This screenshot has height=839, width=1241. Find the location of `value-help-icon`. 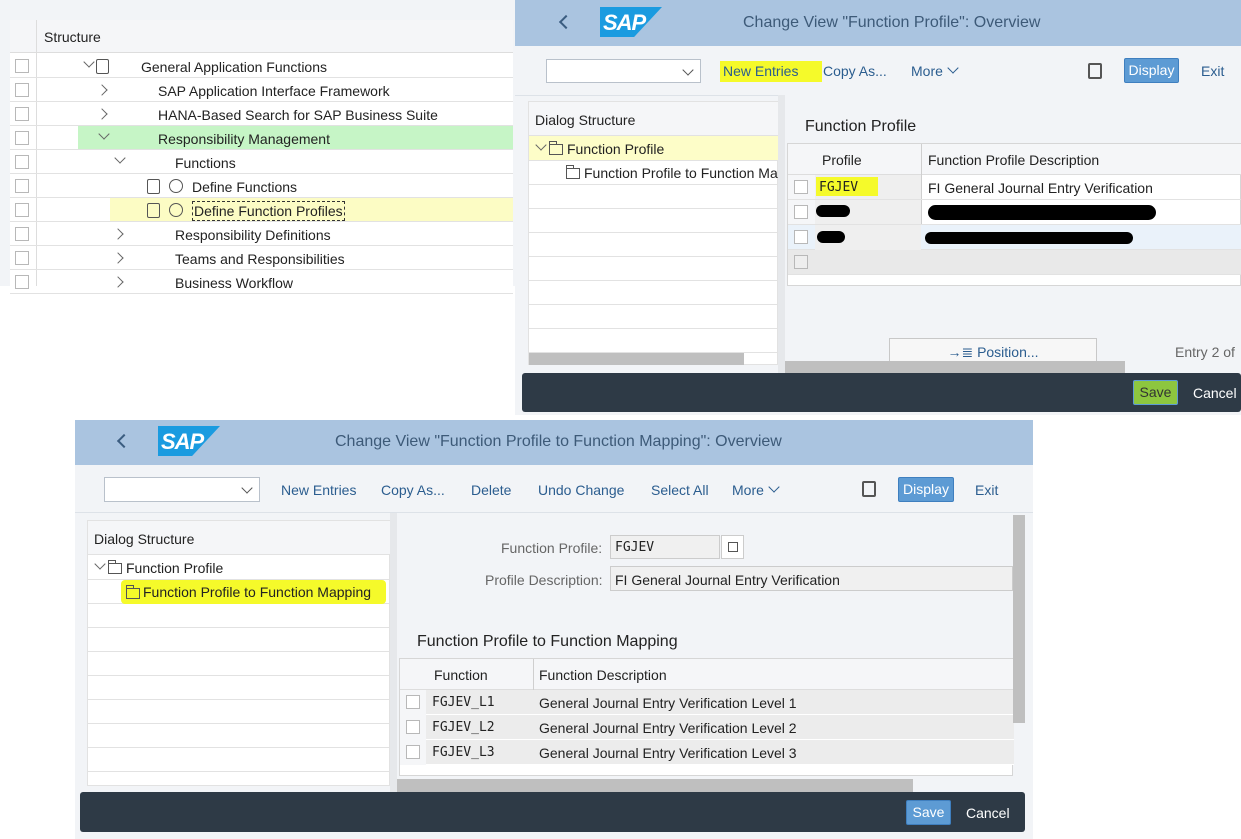

value-help-icon is located at coordinates (732, 547).